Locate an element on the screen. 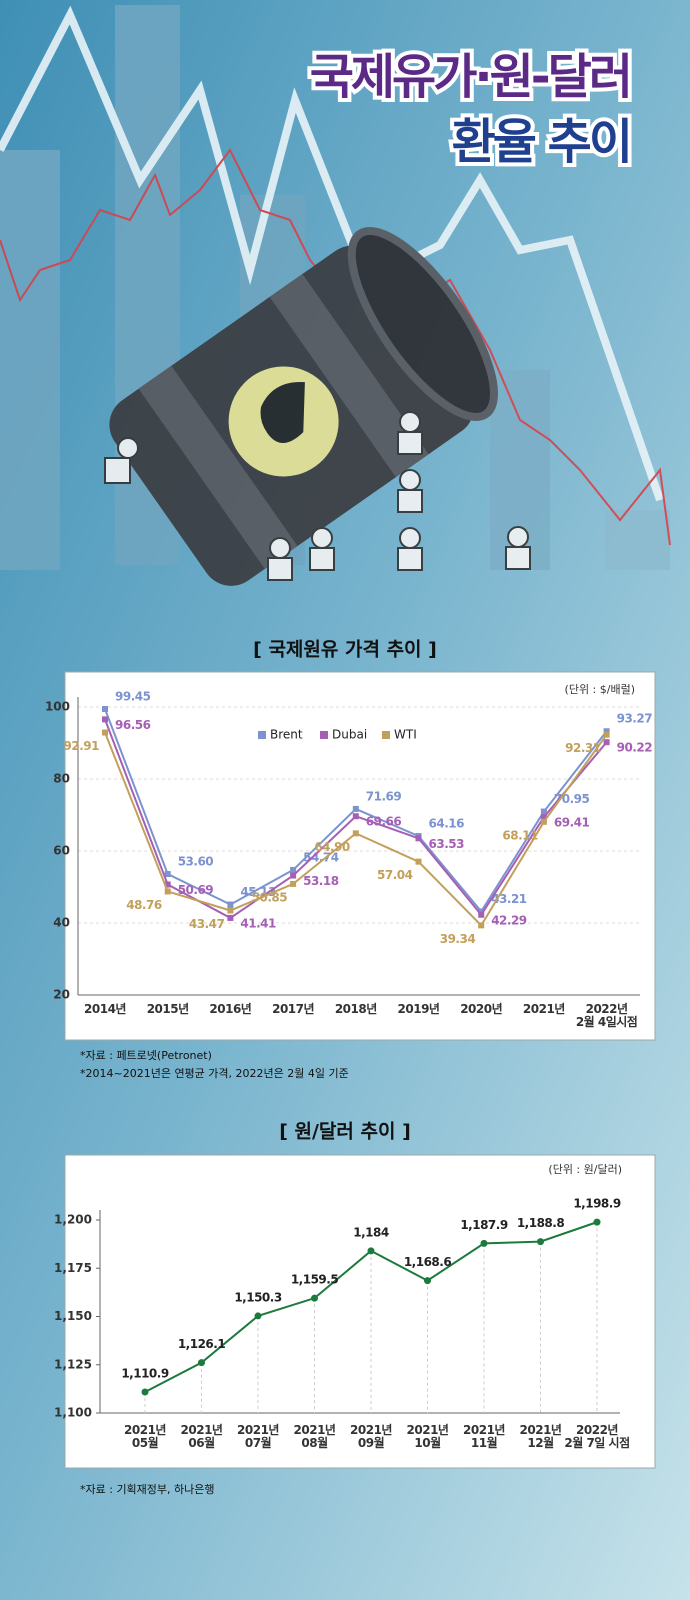 Image resolution: width=690 pixels, height=1600 pixels. x-tick-label: 2021년 08월 is located at coordinates (314, 1436).